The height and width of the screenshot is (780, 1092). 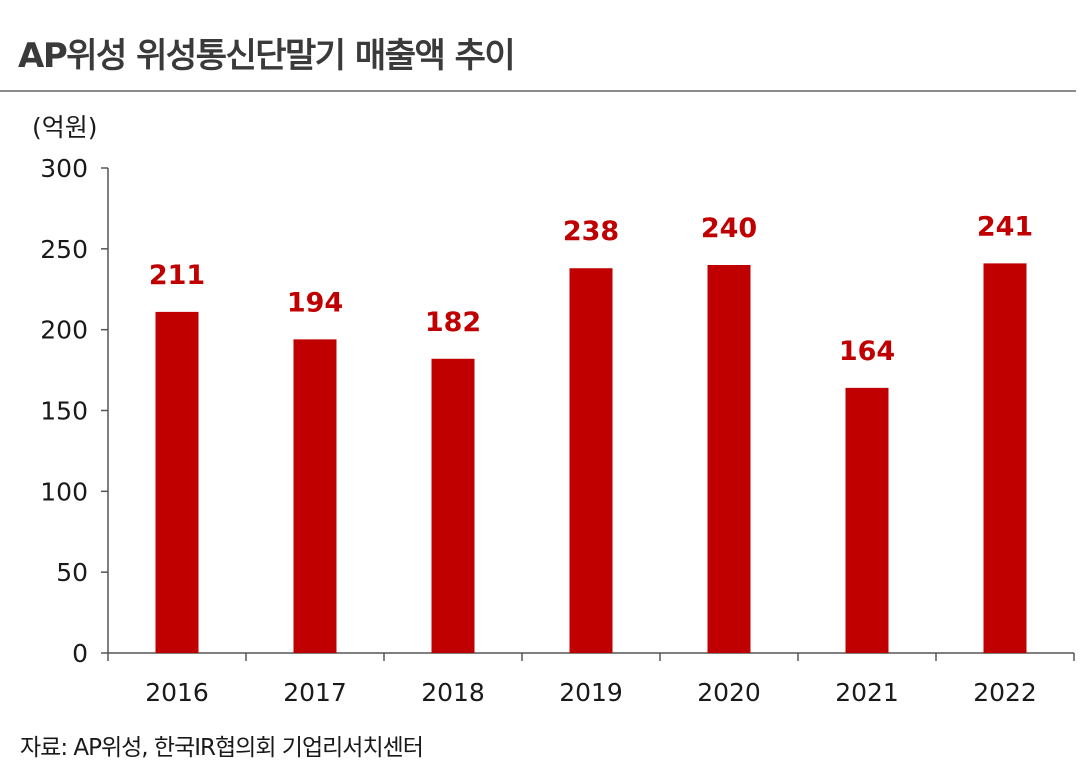 I want to click on x-tick-label: 2018, so click(x=453, y=692).